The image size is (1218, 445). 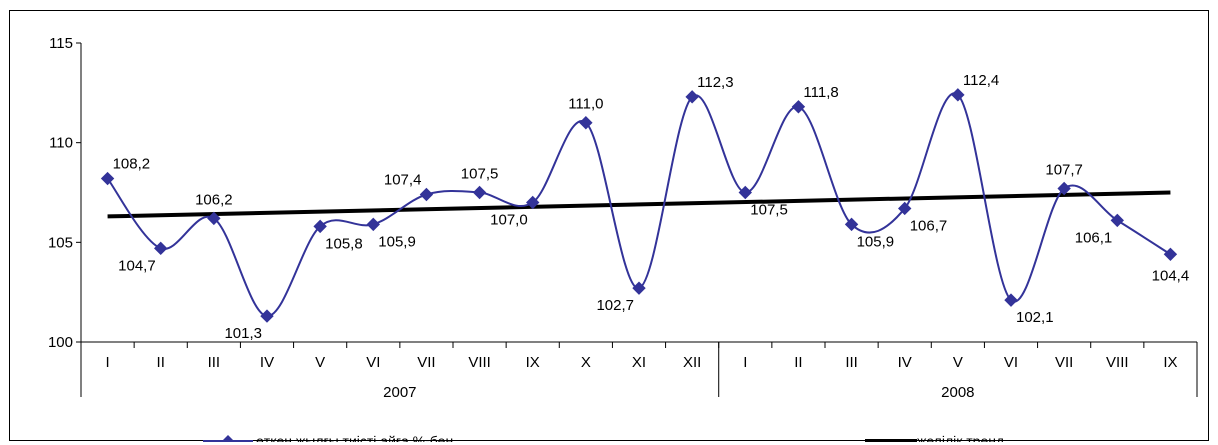 What do you see at coordinates (585, 104) in the screenshot?
I see `data-label: 111,0` at bounding box center [585, 104].